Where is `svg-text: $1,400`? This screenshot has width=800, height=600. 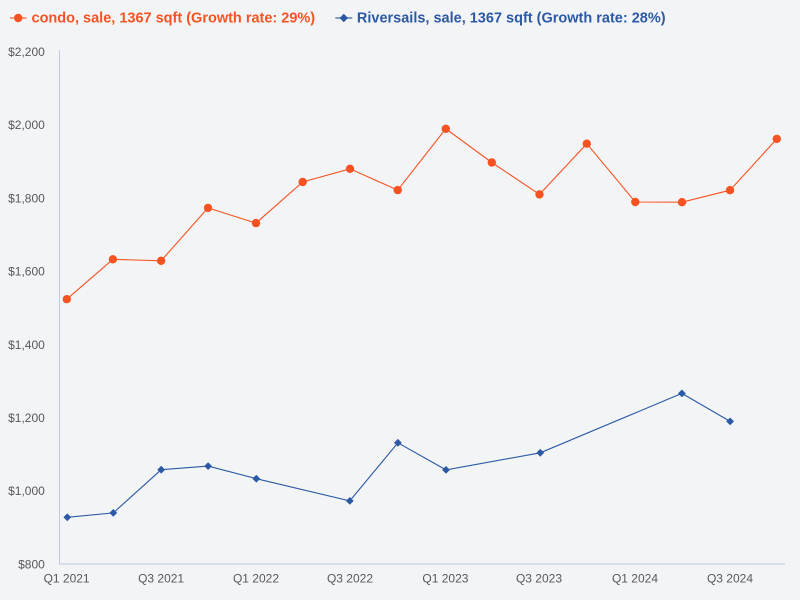 svg-text: $1,400 is located at coordinates (26, 345).